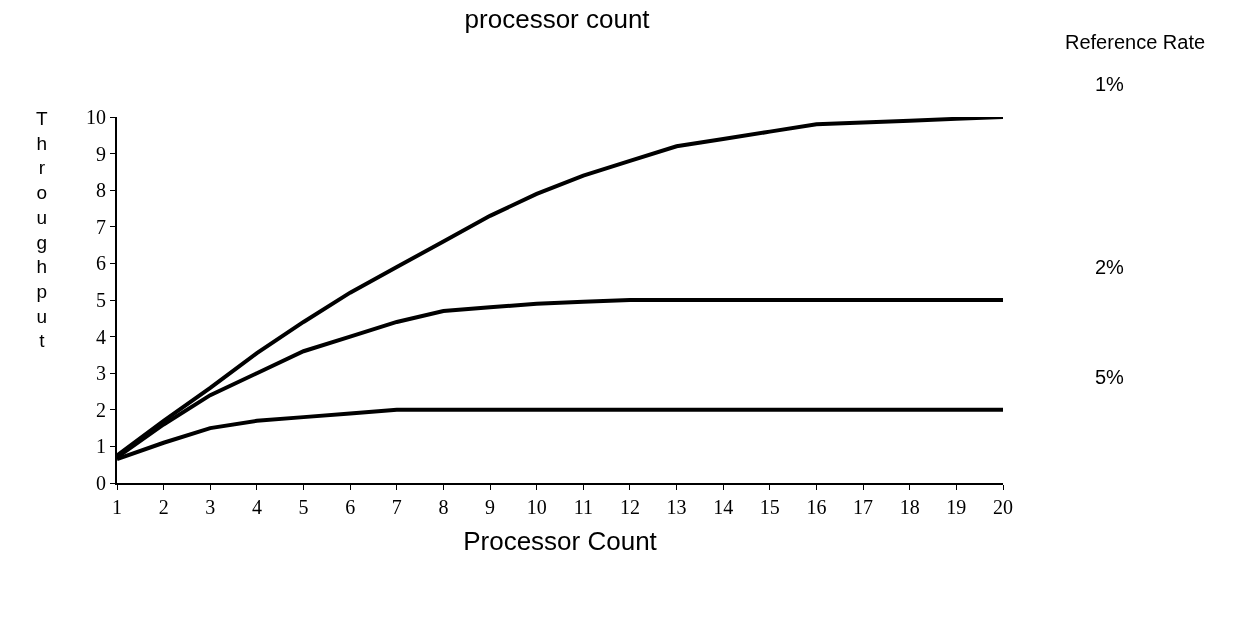 Image resolution: width=1238 pixels, height=636 pixels. I want to click on x-tick-label: 18, so click(909, 507).